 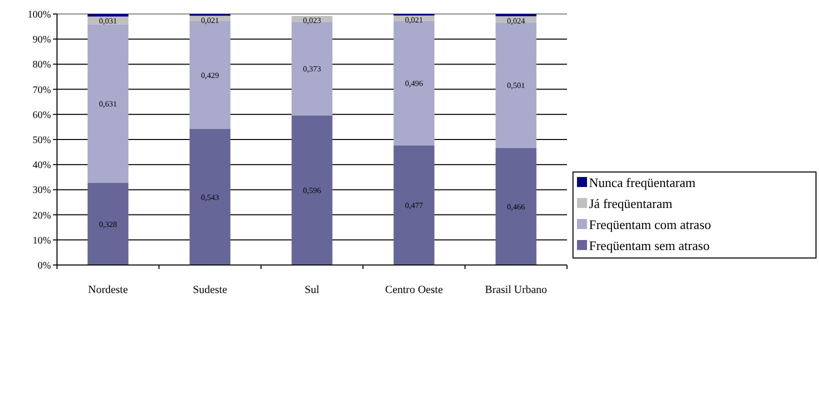 What do you see at coordinates (516, 21) in the screenshot?
I see `data-label: 0,024` at bounding box center [516, 21].